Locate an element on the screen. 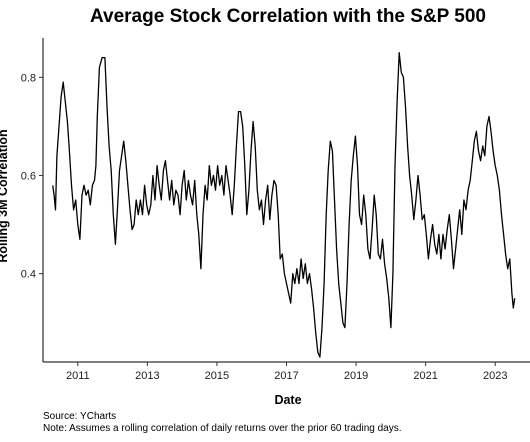  y-axis-title: Rolling 3M Correlation is located at coordinates (5, 195).